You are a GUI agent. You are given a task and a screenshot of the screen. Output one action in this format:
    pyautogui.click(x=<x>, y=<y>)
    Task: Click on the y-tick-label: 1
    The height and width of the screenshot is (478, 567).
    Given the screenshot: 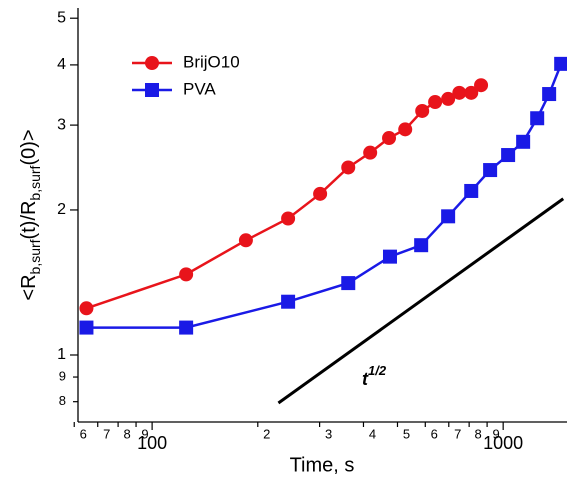 What is the action you would take?
    pyautogui.click(x=61, y=354)
    